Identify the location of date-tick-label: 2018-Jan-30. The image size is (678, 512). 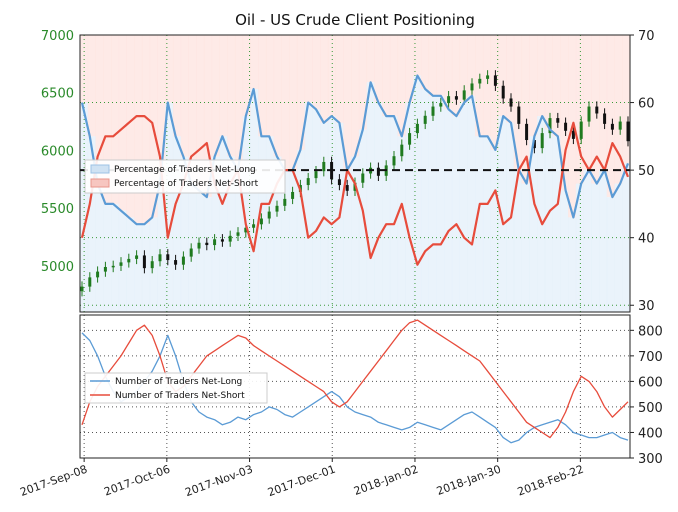
(469, 480).